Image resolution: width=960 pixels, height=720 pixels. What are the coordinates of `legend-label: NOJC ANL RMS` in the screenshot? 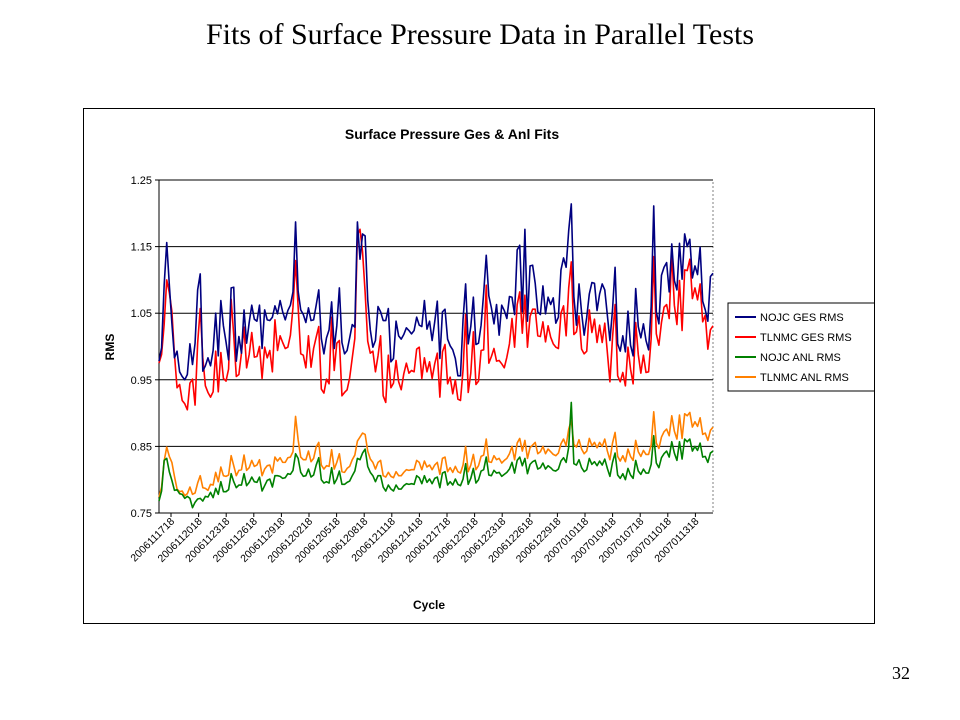 It's located at (800, 358).